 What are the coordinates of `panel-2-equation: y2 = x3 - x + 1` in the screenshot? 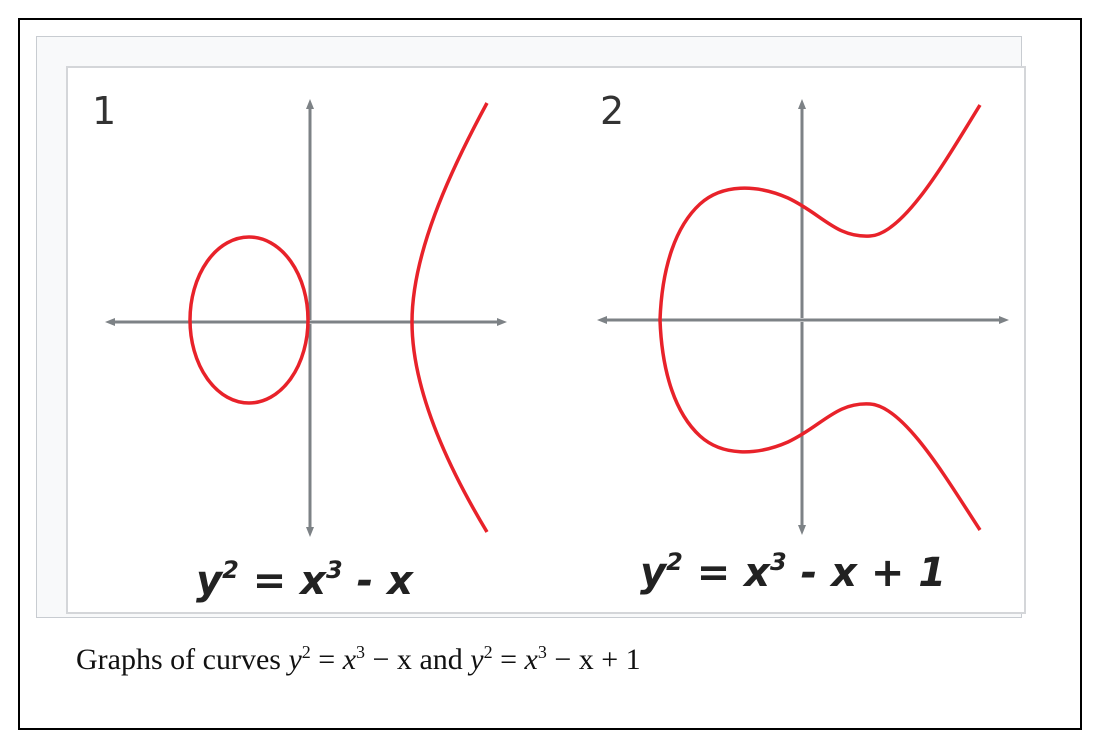 It's located at (793, 572).